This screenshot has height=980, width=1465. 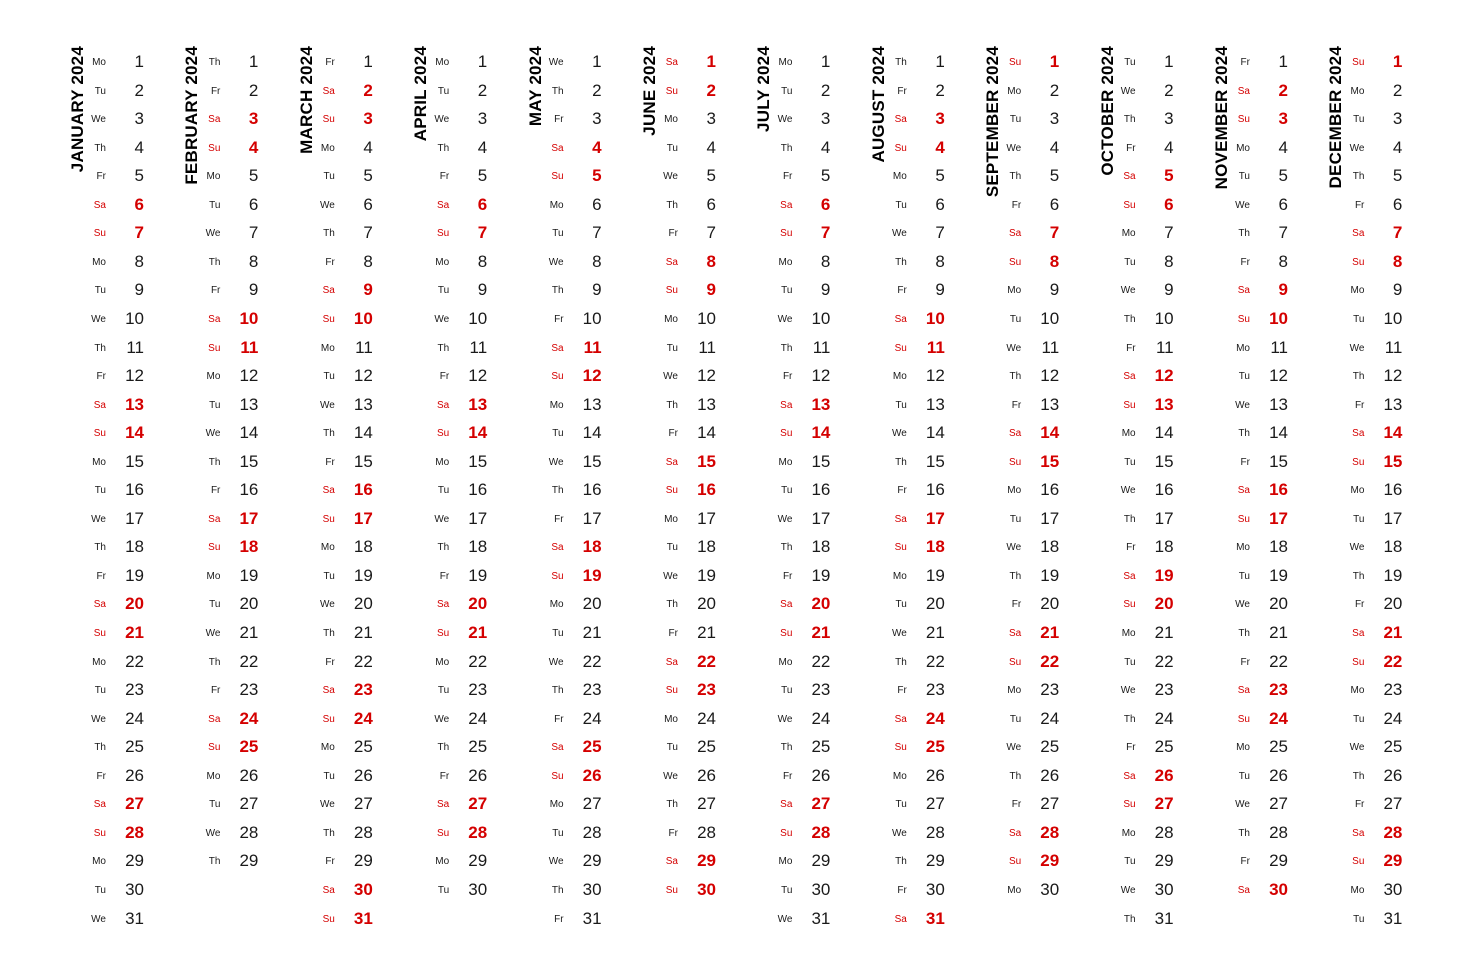 What do you see at coordinates (1164, 832) in the screenshot?
I see `day-number: 28` at bounding box center [1164, 832].